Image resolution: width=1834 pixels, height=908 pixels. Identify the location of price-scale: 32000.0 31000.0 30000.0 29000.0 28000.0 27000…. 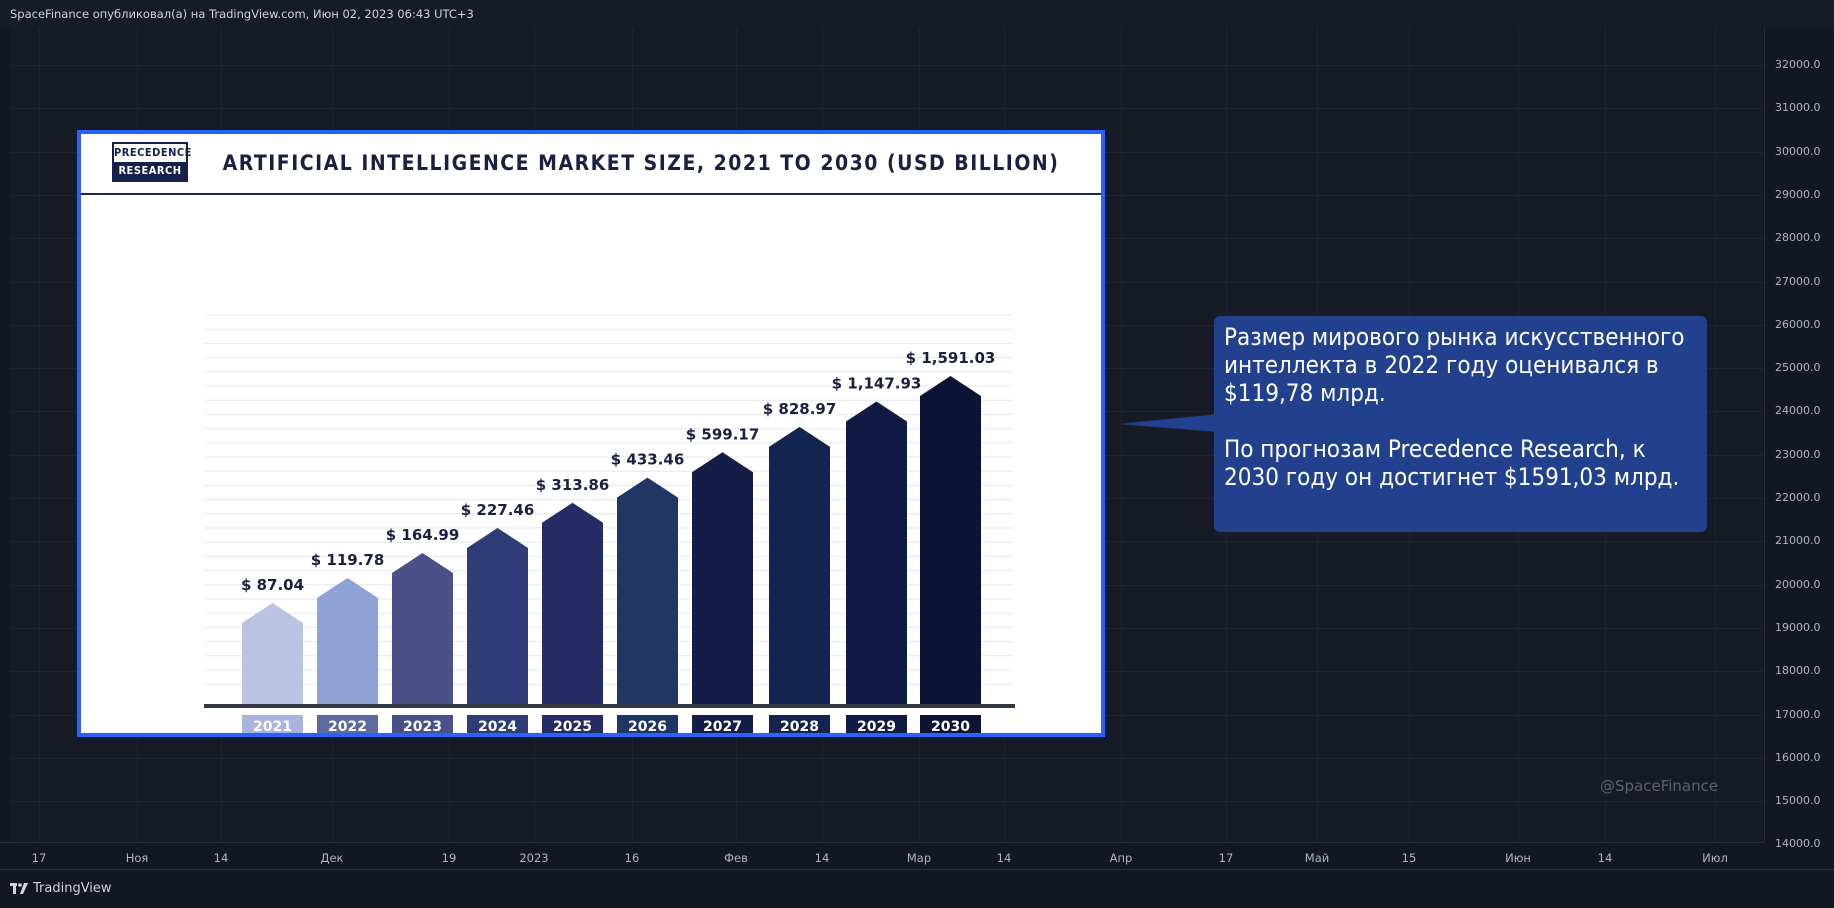
(1799, 438).